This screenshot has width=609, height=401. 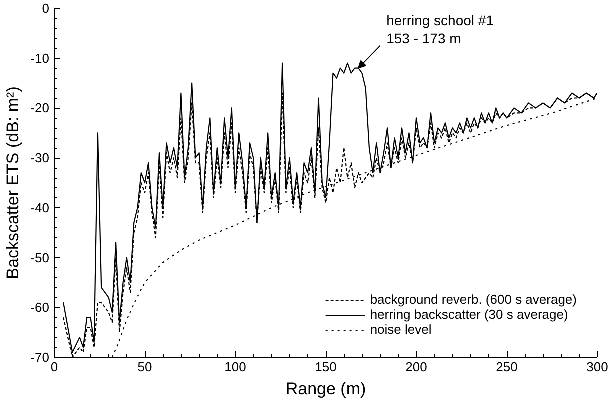 I want to click on y-tick-label: -70, so click(x=40, y=357).